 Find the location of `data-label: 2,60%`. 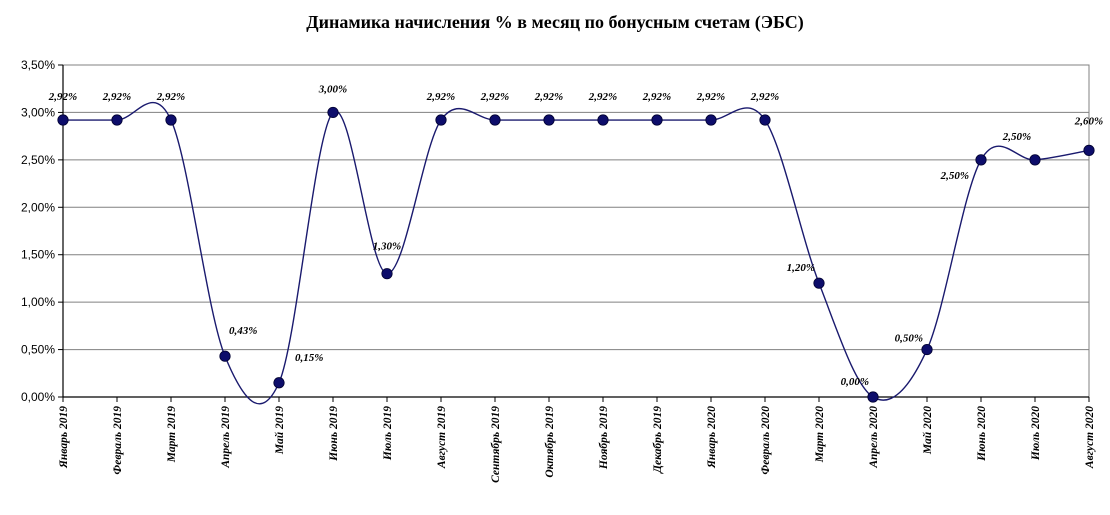

data-label: 2,60% is located at coordinates (1088, 121).